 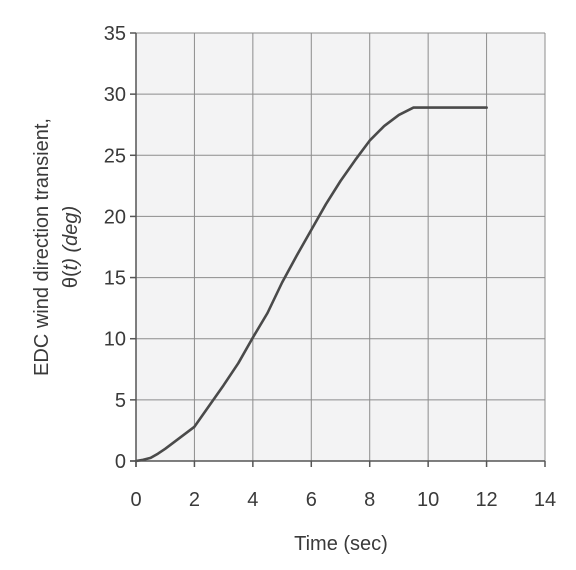 I want to click on time-variable: t, so click(x=71, y=266).